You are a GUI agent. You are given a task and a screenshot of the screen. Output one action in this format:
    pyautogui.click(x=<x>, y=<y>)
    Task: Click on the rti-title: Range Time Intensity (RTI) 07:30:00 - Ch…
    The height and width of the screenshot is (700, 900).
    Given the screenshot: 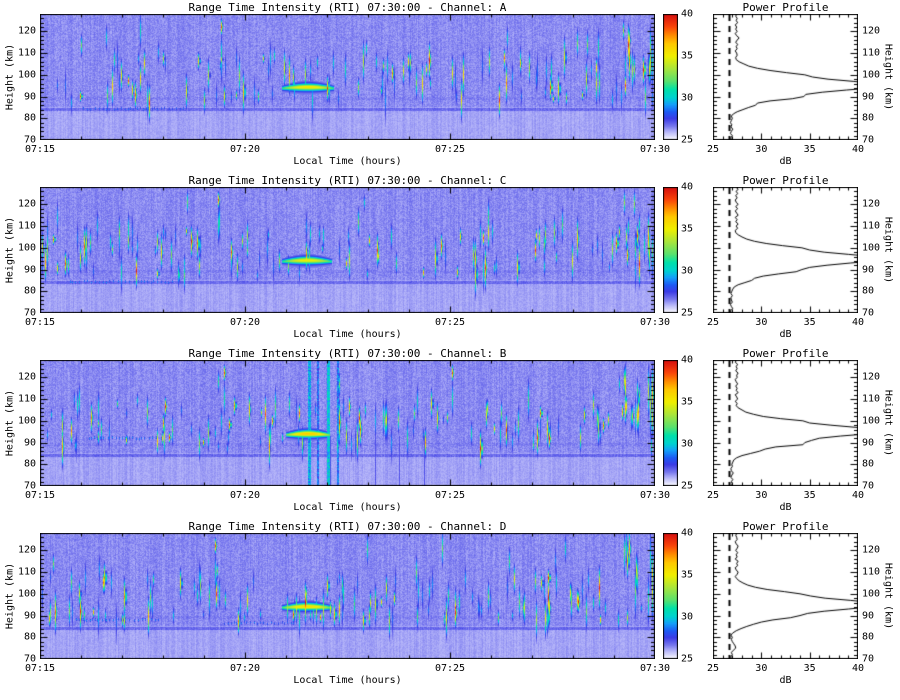 What is the action you would take?
    pyautogui.click(x=347, y=526)
    